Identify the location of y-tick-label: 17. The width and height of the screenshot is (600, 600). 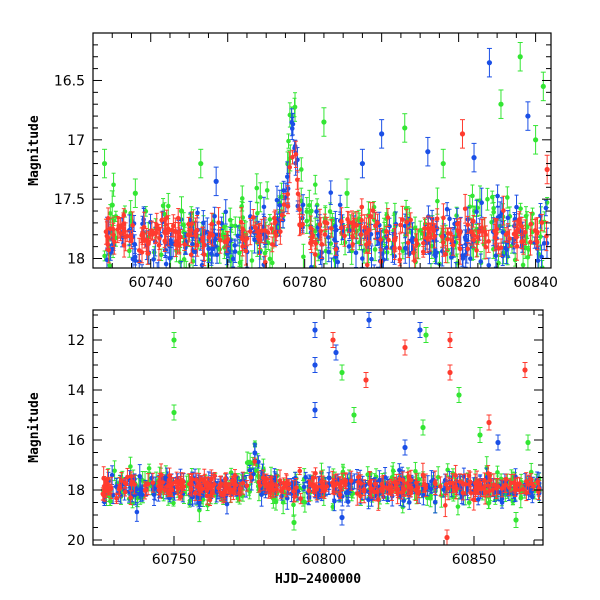
(76, 141).